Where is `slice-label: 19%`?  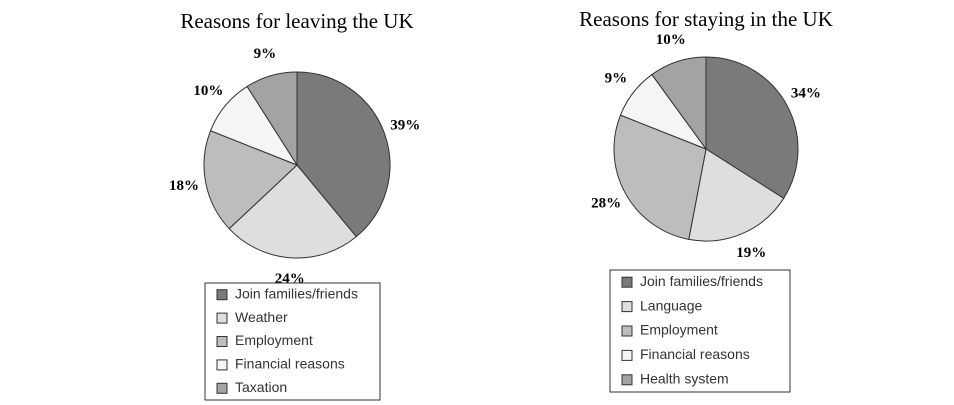 slice-label: 19% is located at coordinates (751, 253).